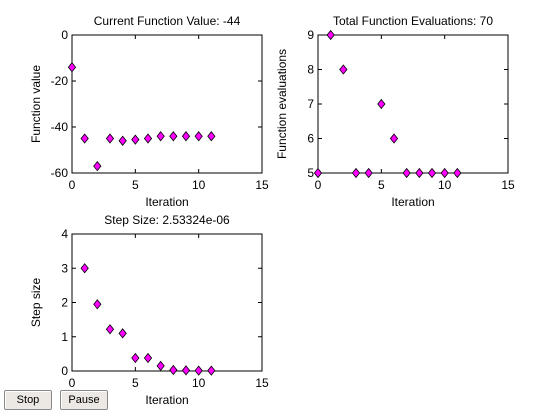 The image size is (560, 420). I want to click on y-tick-label: -60, so click(60, 173).